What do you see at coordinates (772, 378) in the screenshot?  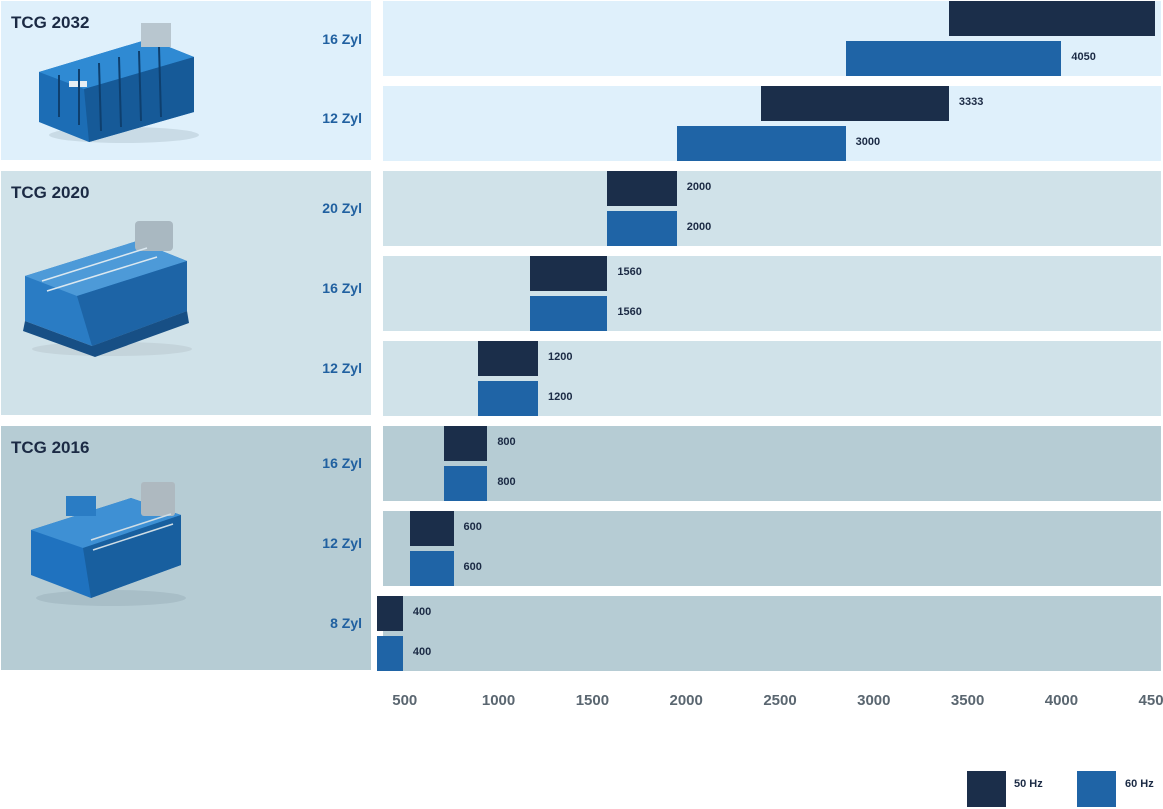 I see `chart-row: 1200 1200` at bounding box center [772, 378].